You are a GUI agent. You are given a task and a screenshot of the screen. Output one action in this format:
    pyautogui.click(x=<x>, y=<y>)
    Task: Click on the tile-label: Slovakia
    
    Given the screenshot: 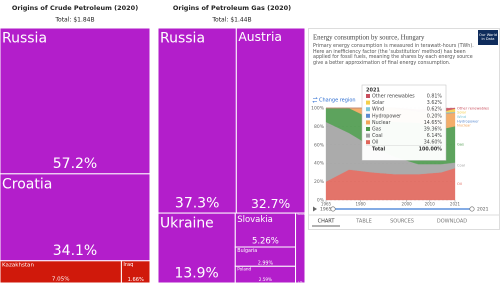 What is the action you would take?
    pyautogui.click(x=255, y=219)
    